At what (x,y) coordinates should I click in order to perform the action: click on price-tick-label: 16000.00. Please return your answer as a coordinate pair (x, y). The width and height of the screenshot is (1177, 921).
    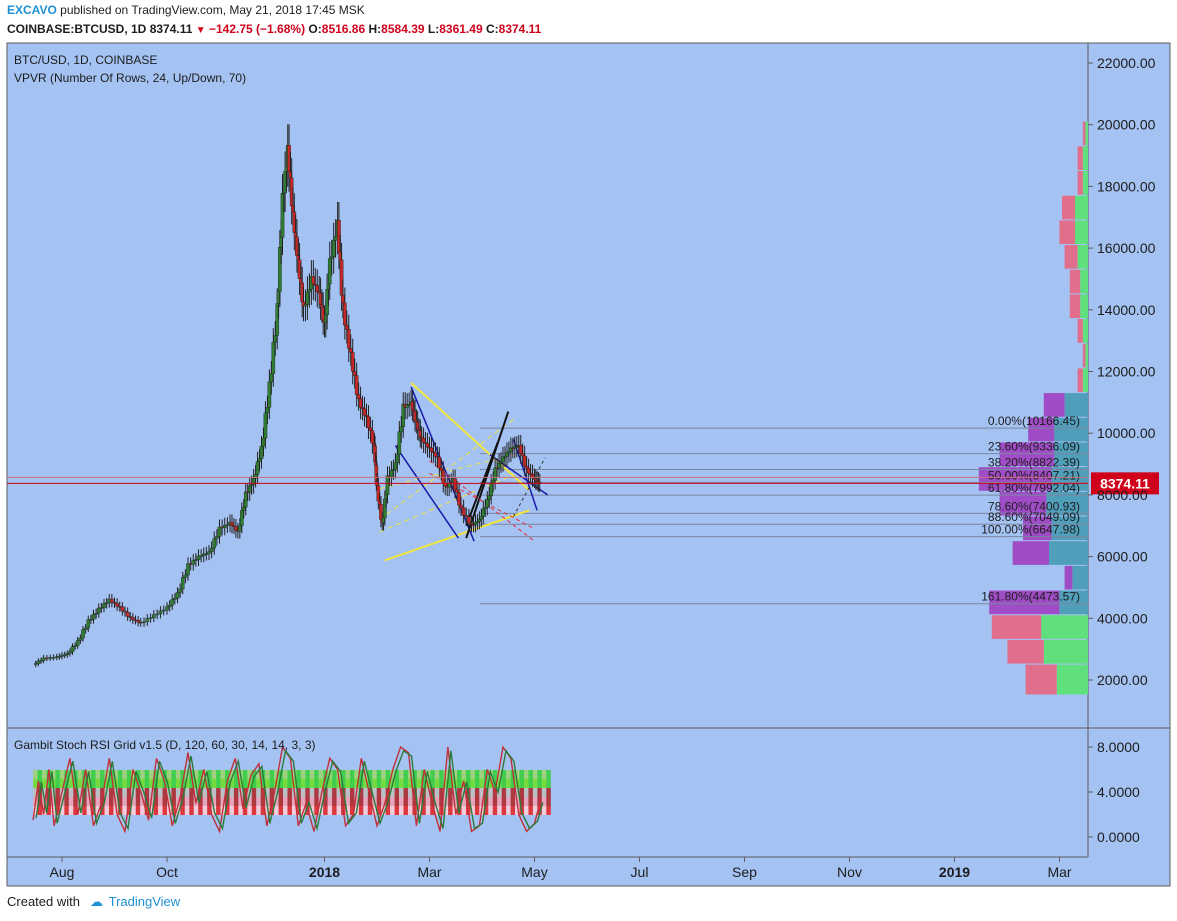
    Looking at the image, I should click on (1126, 248).